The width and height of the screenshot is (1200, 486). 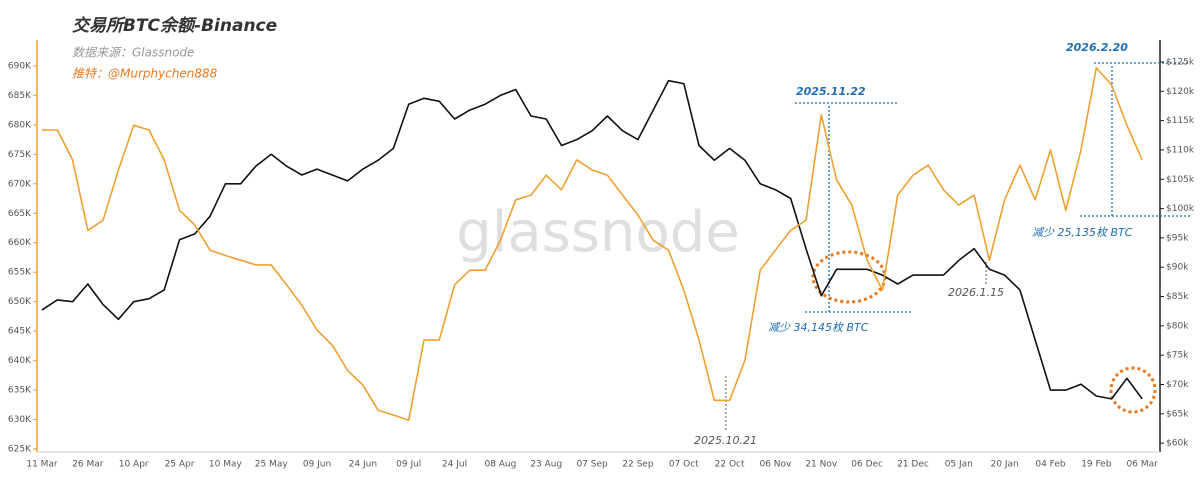 I want to click on x-tick-label: 07 Oct, so click(x=684, y=465).